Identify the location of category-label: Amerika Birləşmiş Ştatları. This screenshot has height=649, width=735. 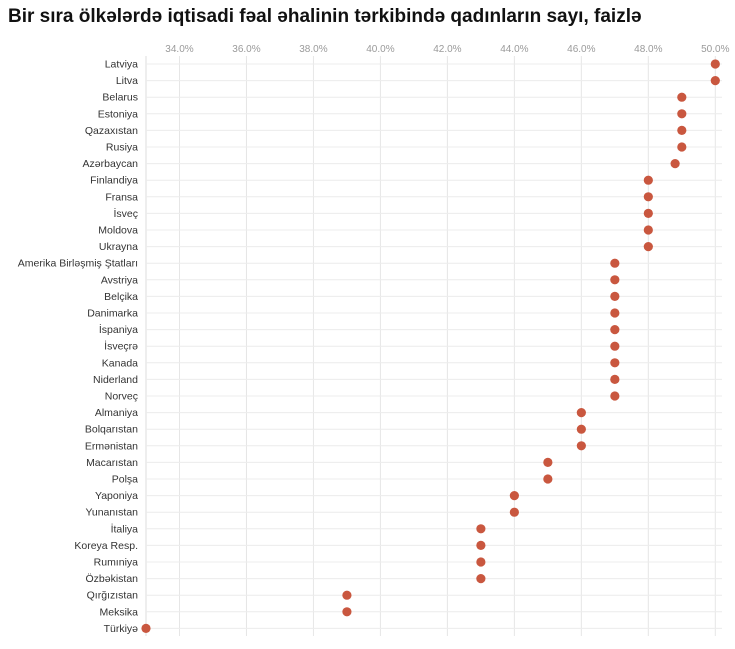
(78, 264).